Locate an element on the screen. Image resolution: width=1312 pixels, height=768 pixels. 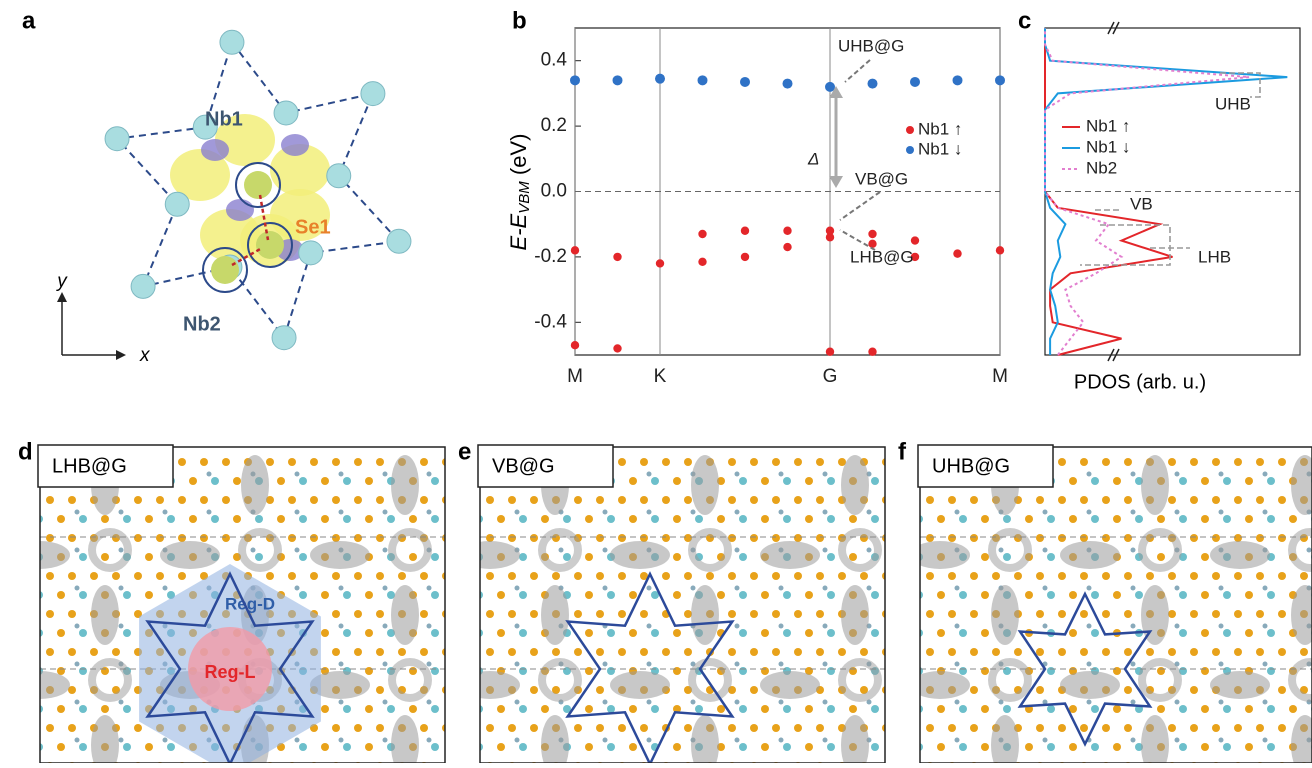
pdos-chart: Nb1 ↑ Nb1 ↓ Nb2 UHB VB LHB is located at coordinates (1172, 191).